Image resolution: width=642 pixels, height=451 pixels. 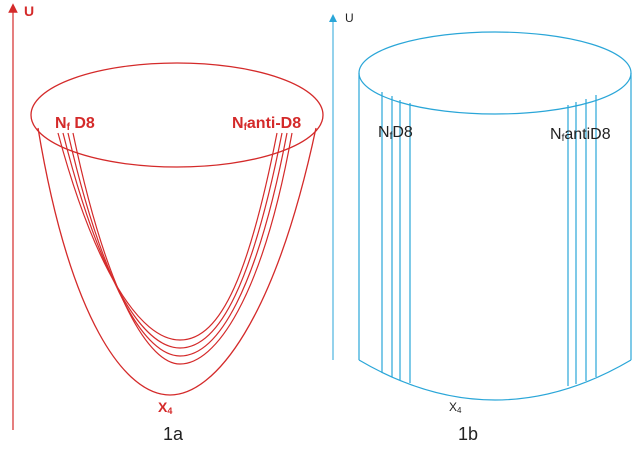 What do you see at coordinates (266, 124) in the screenshot?
I see `nf-anti-d8-label-1a: Nfanti-D8` at bounding box center [266, 124].